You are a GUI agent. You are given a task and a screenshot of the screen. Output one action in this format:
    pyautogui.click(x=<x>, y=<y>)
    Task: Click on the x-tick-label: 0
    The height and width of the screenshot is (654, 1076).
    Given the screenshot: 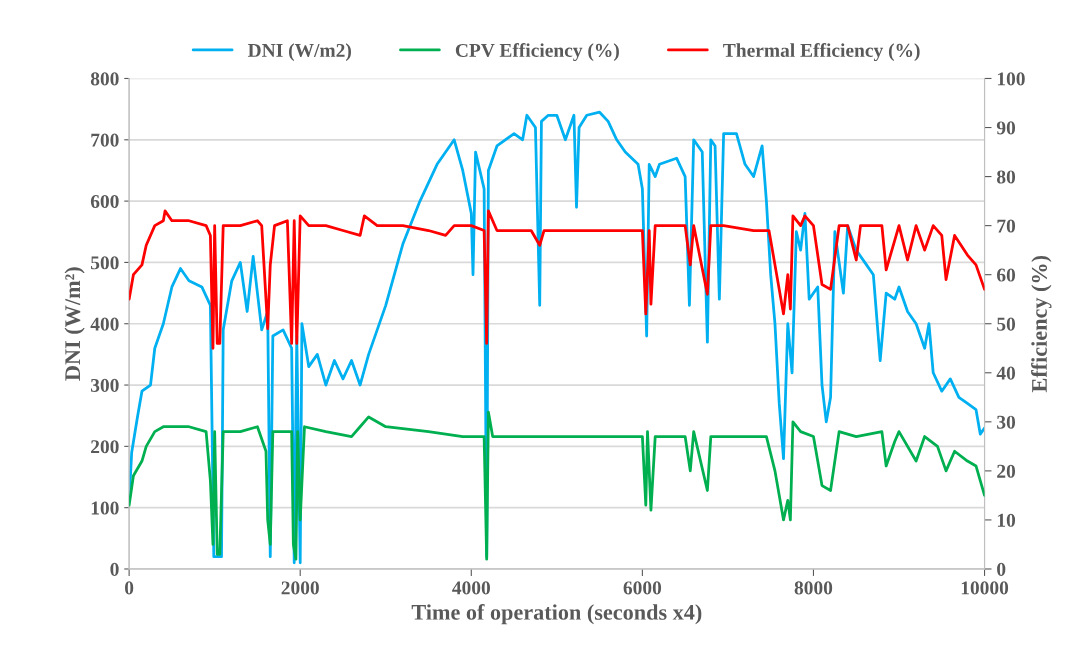 What is the action you would take?
    pyautogui.click(x=129, y=588)
    